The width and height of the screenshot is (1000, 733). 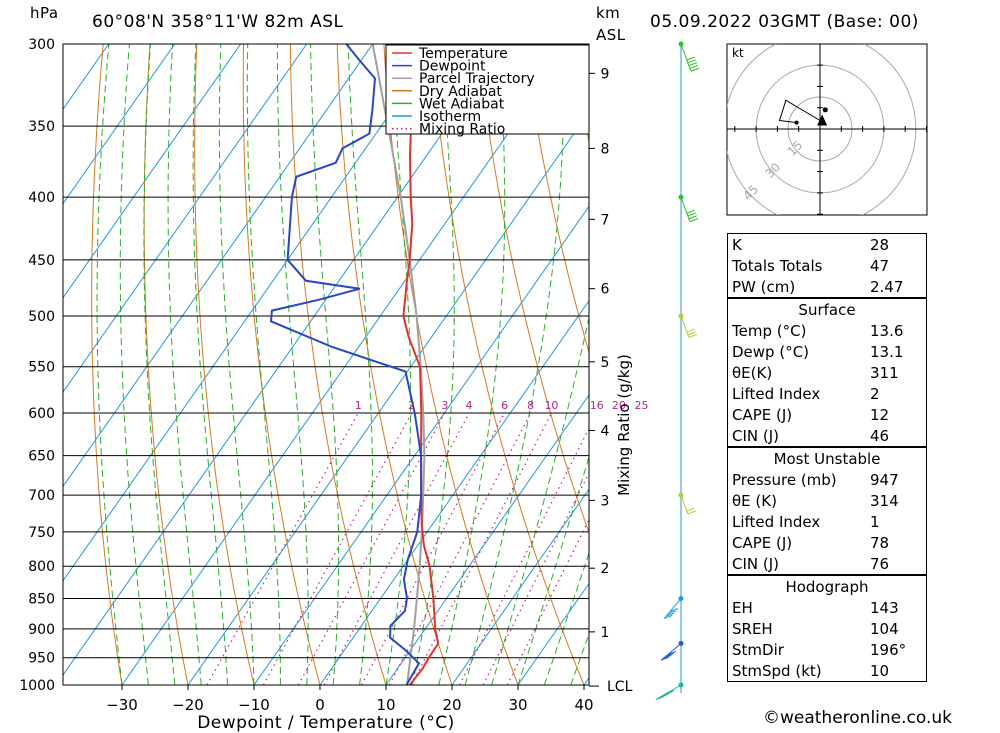 What do you see at coordinates (605, 569) in the screenshot?
I see `height-tick-label: 2` at bounding box center [605, 569].